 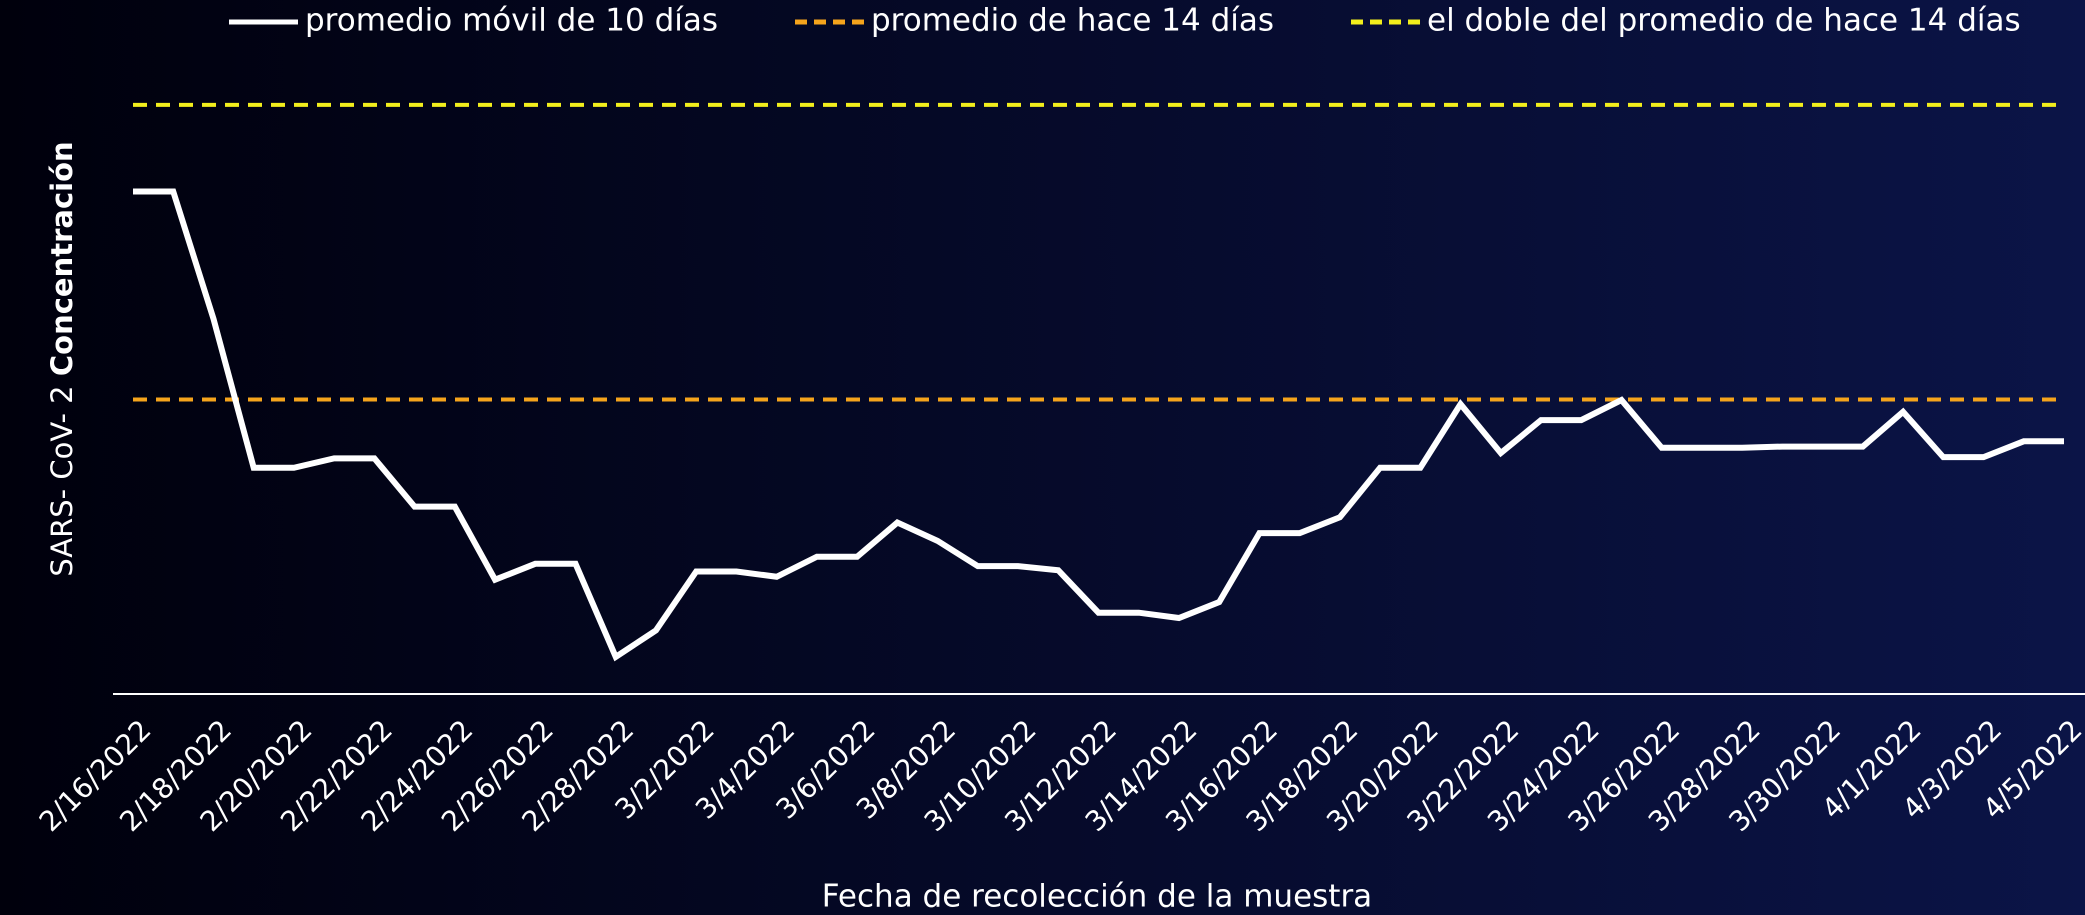 What do you see at coordinates (511, 21) in the screenshot?
I see `legend-label: promedio móvil de 10 días` at bounding box center [511, 21].